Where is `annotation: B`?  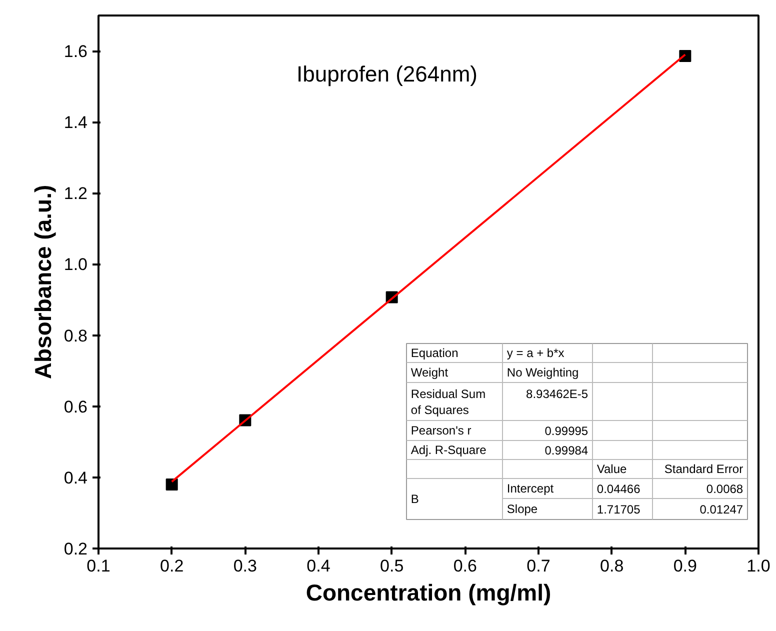
annotation: B is located at coordinates (414, 499).